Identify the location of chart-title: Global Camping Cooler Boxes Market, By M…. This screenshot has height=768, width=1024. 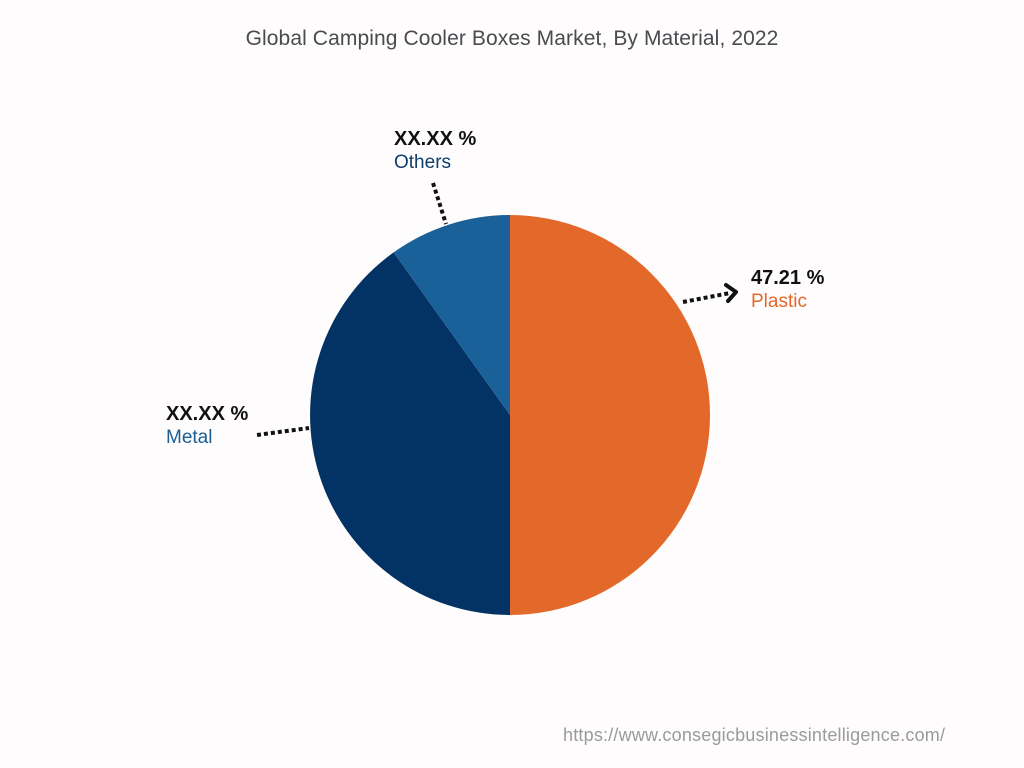
(512, 38).